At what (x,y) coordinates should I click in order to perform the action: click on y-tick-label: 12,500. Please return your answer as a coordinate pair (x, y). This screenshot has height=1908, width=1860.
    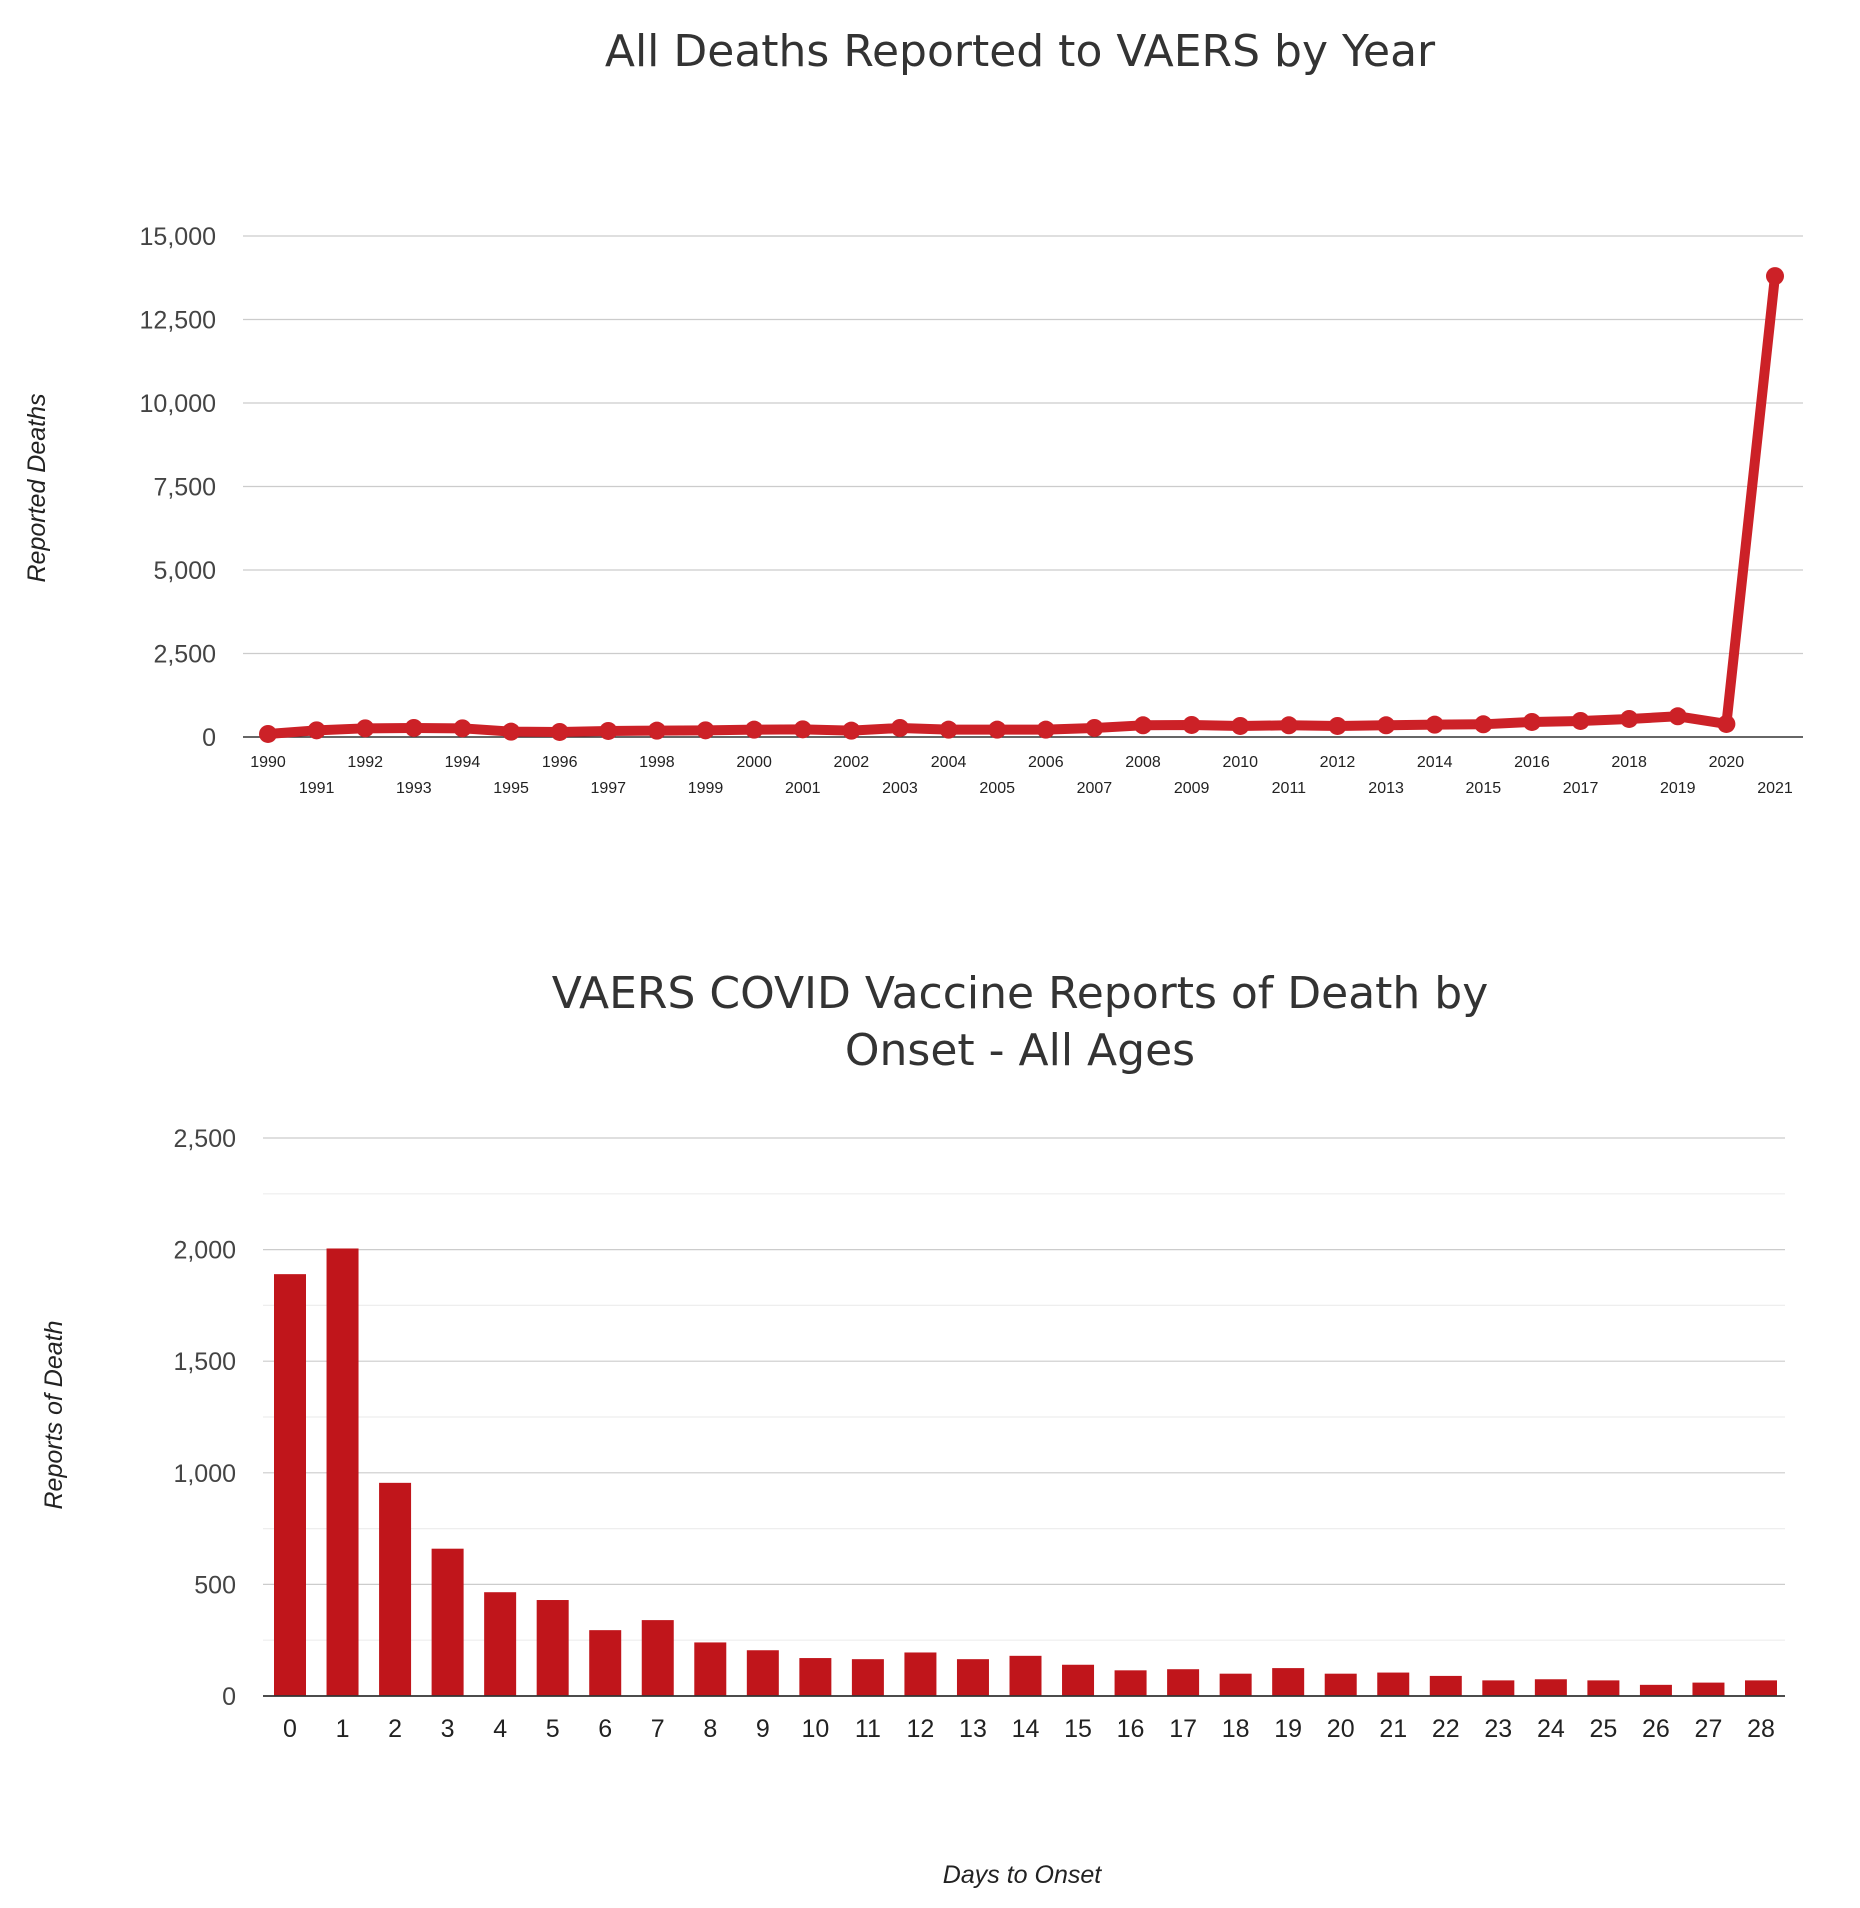
    Looking at the image, I should click on (178, 321).